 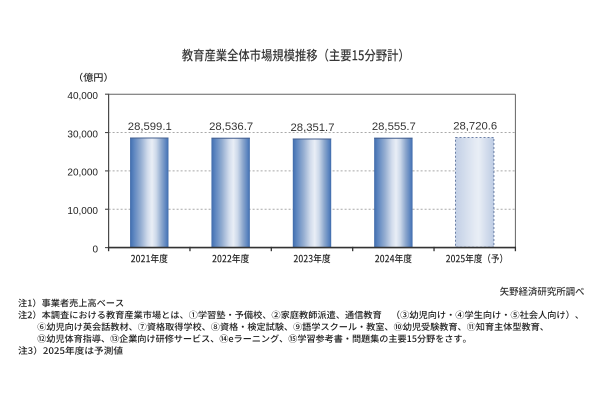 I want to click on svg-text: 28,720.6, so click(x=475, y=126).